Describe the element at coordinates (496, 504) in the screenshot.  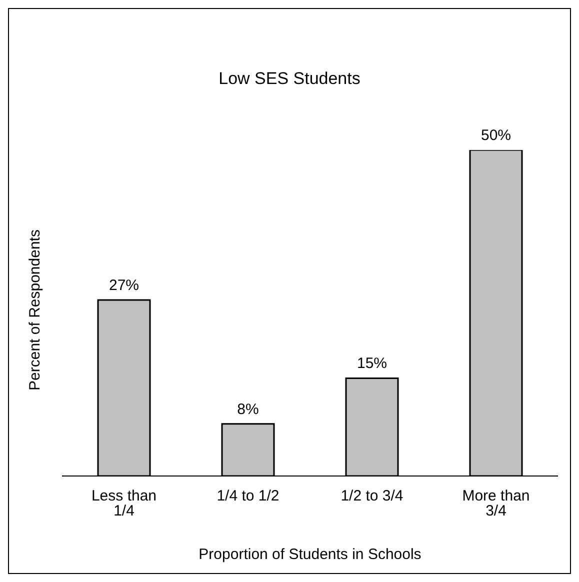
I see `x-tick-label: More than 3/4` at that location.